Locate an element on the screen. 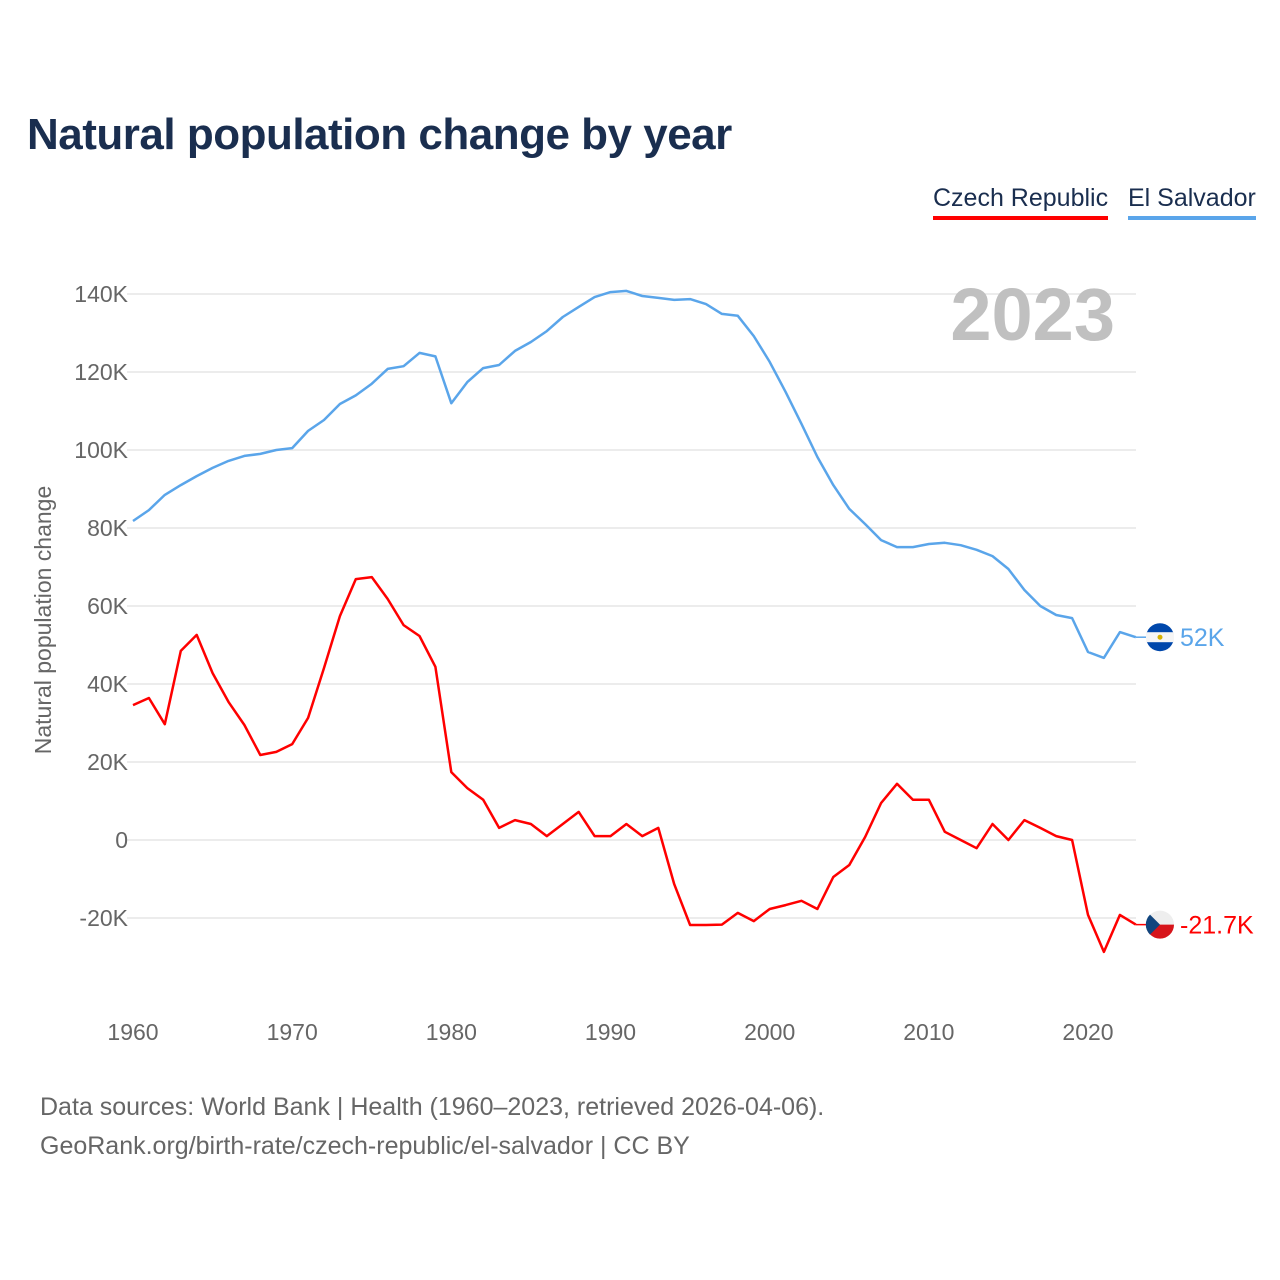 The image size is (1280, 1280). y-tick-label: 100K is located at coordinates (101, 450).